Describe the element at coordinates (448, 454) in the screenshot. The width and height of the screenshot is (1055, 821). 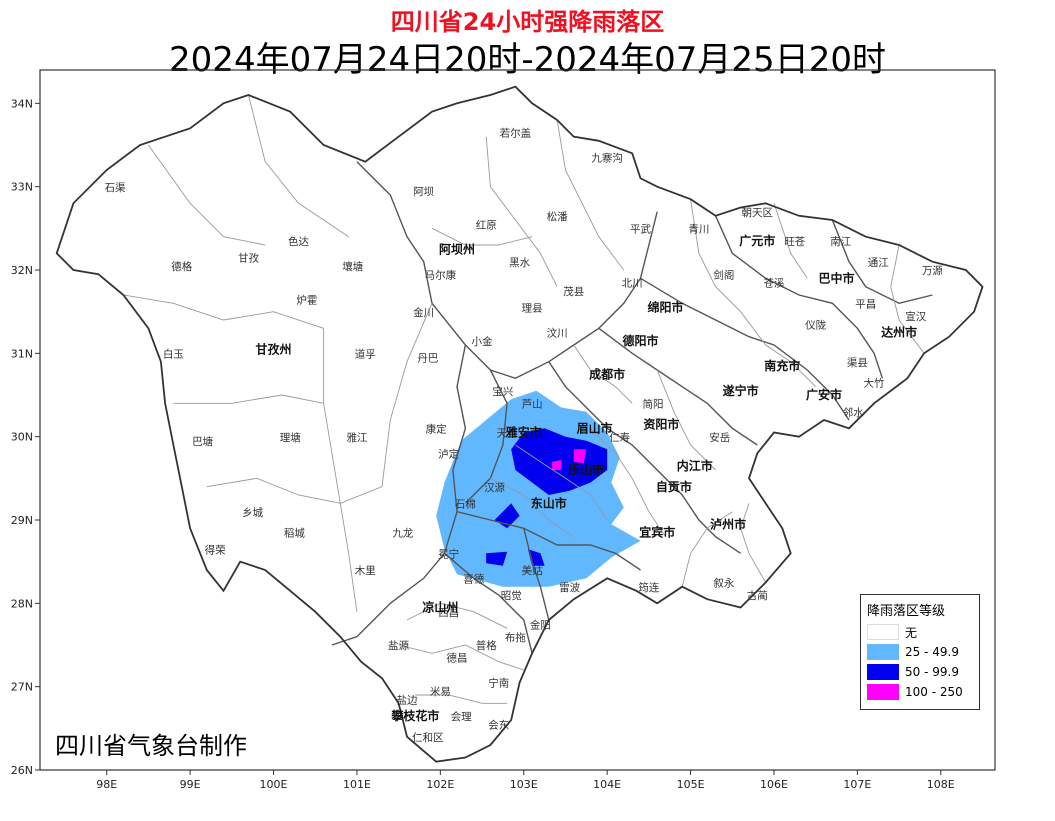
I see `county-label: 泸定` at that location.